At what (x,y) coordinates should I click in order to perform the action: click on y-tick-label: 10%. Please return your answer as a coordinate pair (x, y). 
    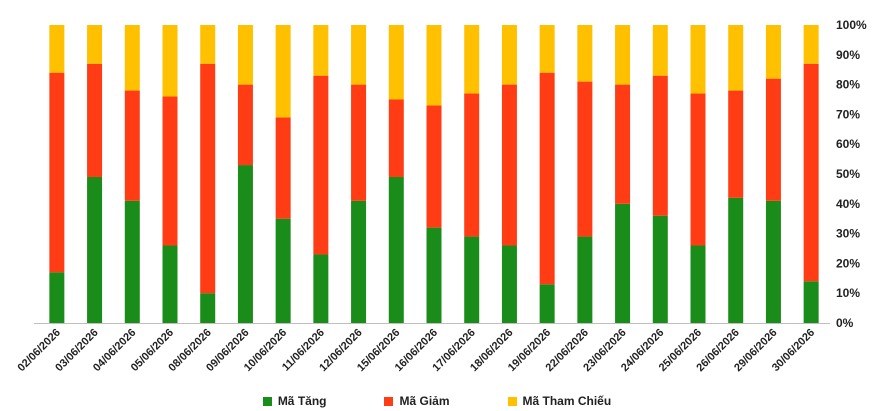
    Looking at the image, I should click on (848, 293).